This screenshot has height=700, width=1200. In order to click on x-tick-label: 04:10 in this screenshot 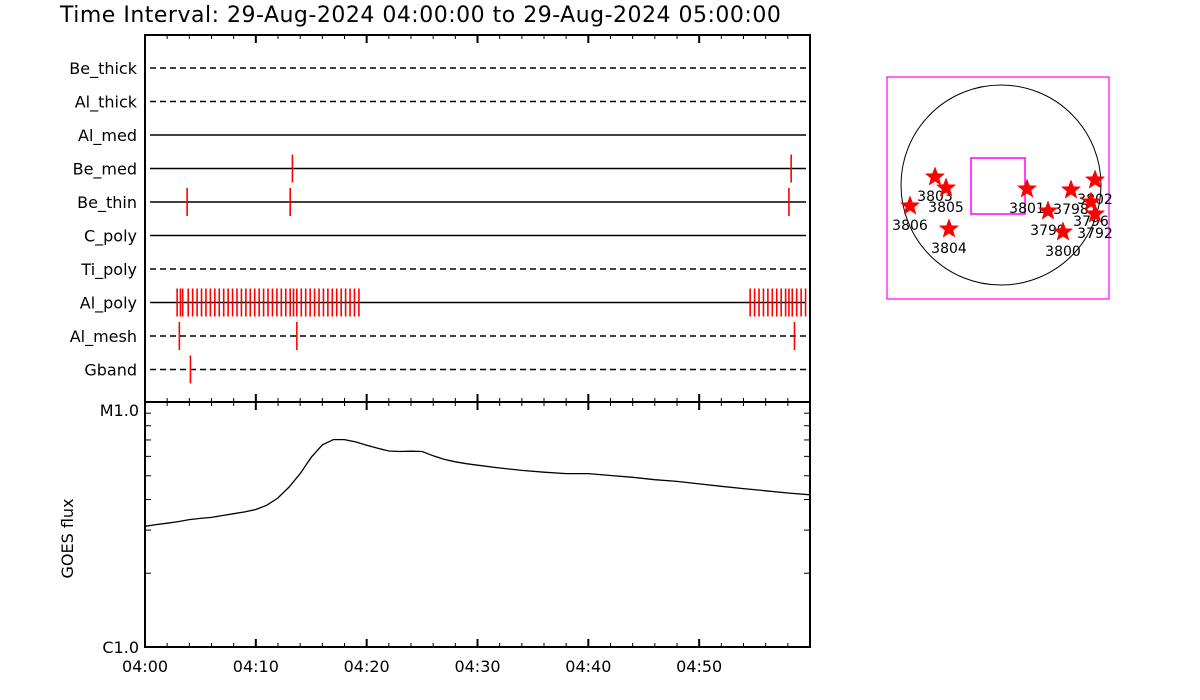, I will do `click(256, 666)`.